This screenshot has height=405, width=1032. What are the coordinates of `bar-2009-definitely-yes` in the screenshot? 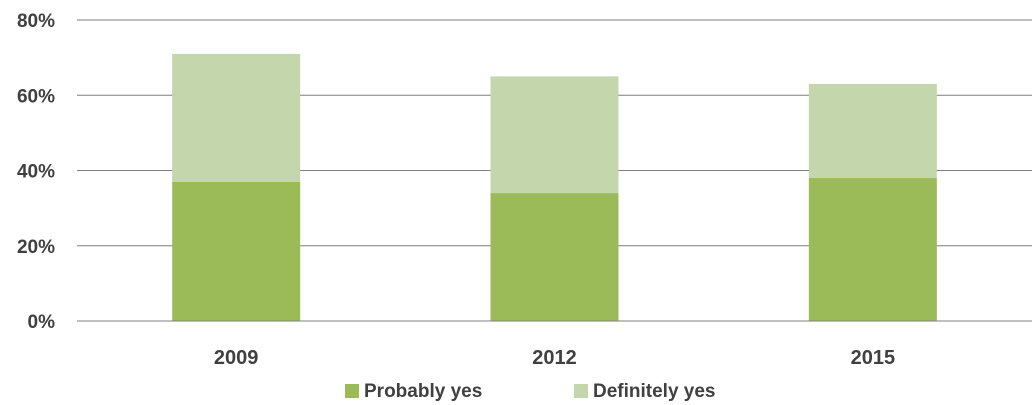 It's located at (236, 117).